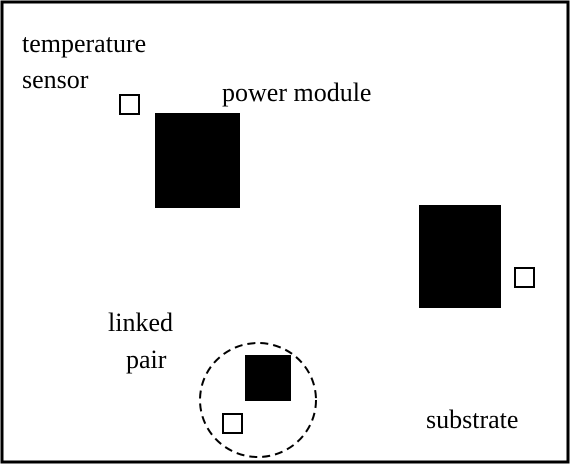 The width and height of the screenshot is (571, 465). I want to click on label: temperature, so click(84, 43).